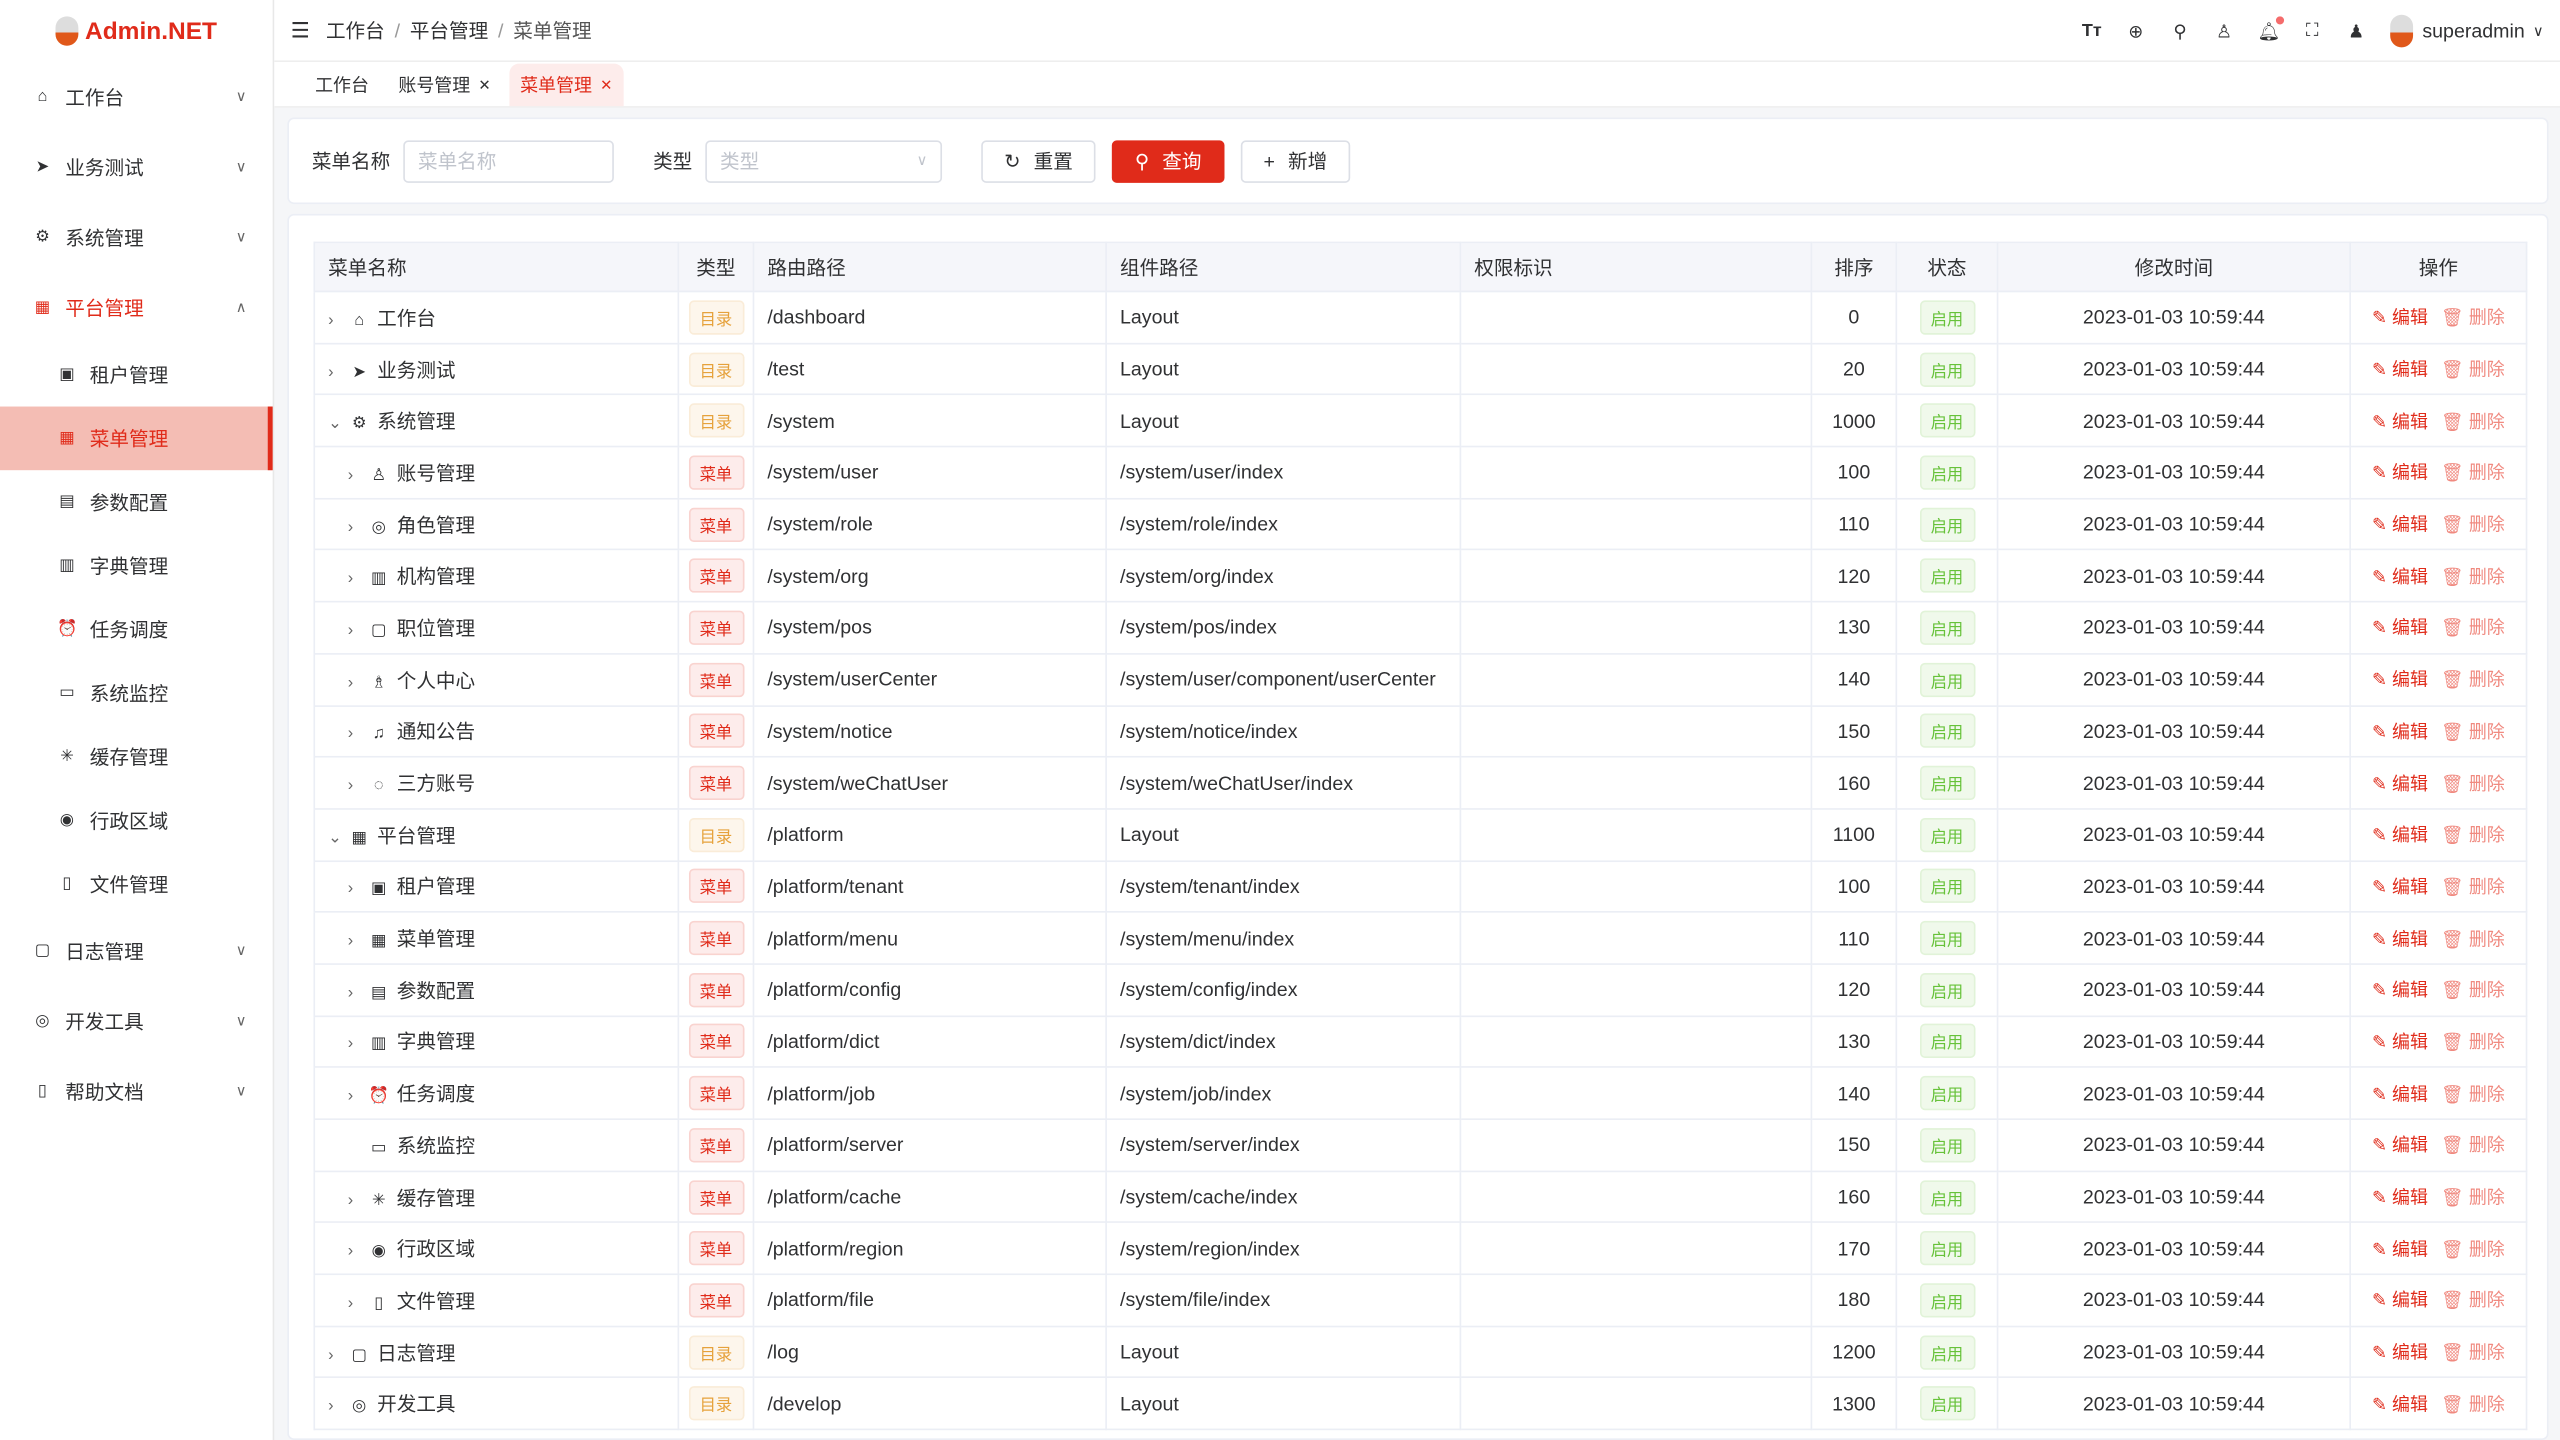 The image size is (2560, 1440). I want to click on user-icon: ♟, so click(2356, 32).